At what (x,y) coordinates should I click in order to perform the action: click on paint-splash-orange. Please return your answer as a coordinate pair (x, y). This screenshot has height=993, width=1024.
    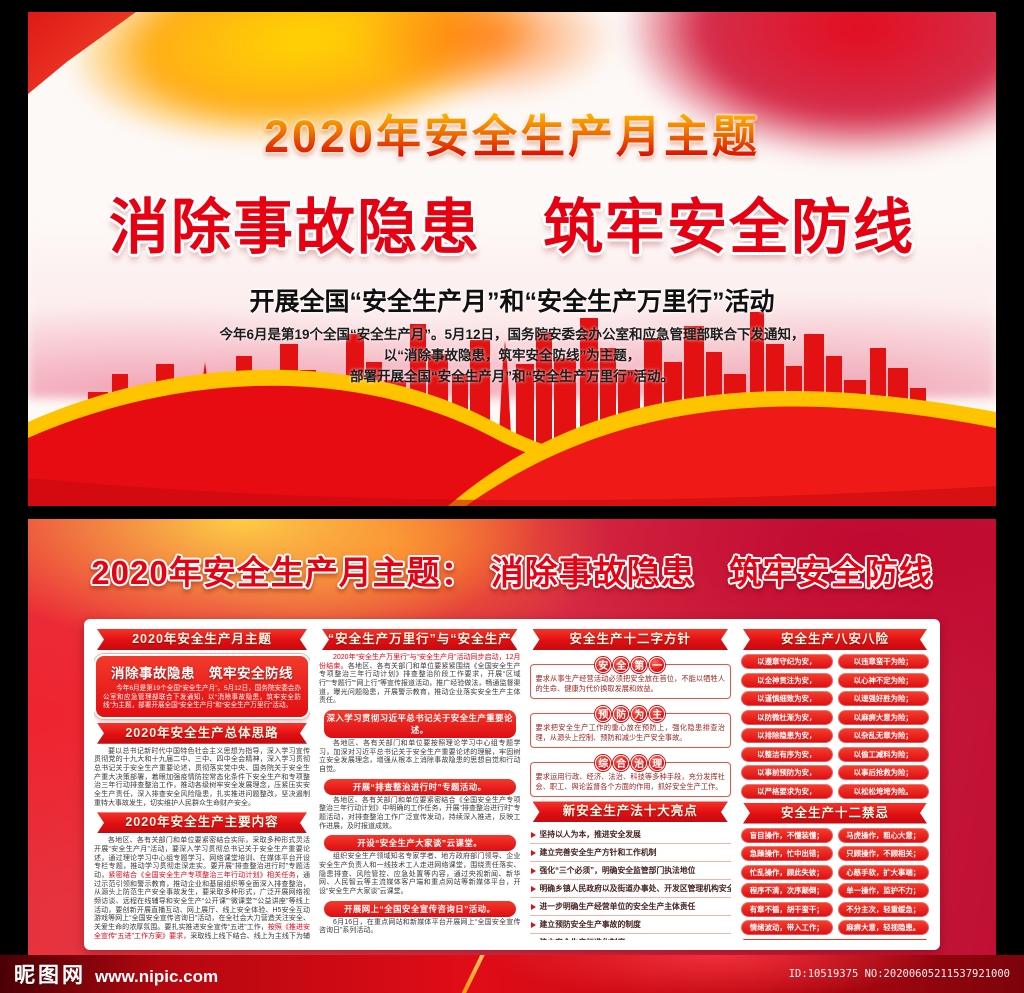
    Looking at the image, I should click on (488, 57).